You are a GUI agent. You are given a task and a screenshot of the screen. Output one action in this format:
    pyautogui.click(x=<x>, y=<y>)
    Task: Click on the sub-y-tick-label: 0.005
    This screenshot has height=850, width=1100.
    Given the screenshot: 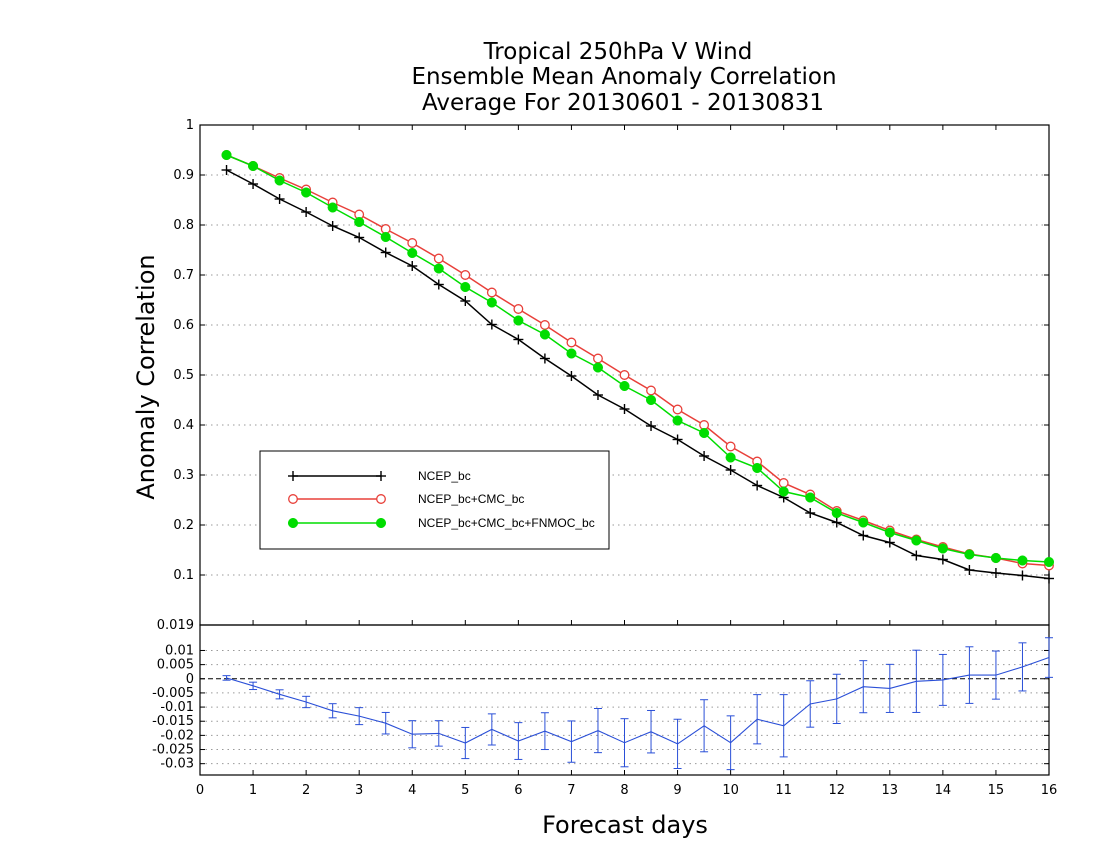 What is the action you would take?
    pyautogui.click(x=175, y=665)
    